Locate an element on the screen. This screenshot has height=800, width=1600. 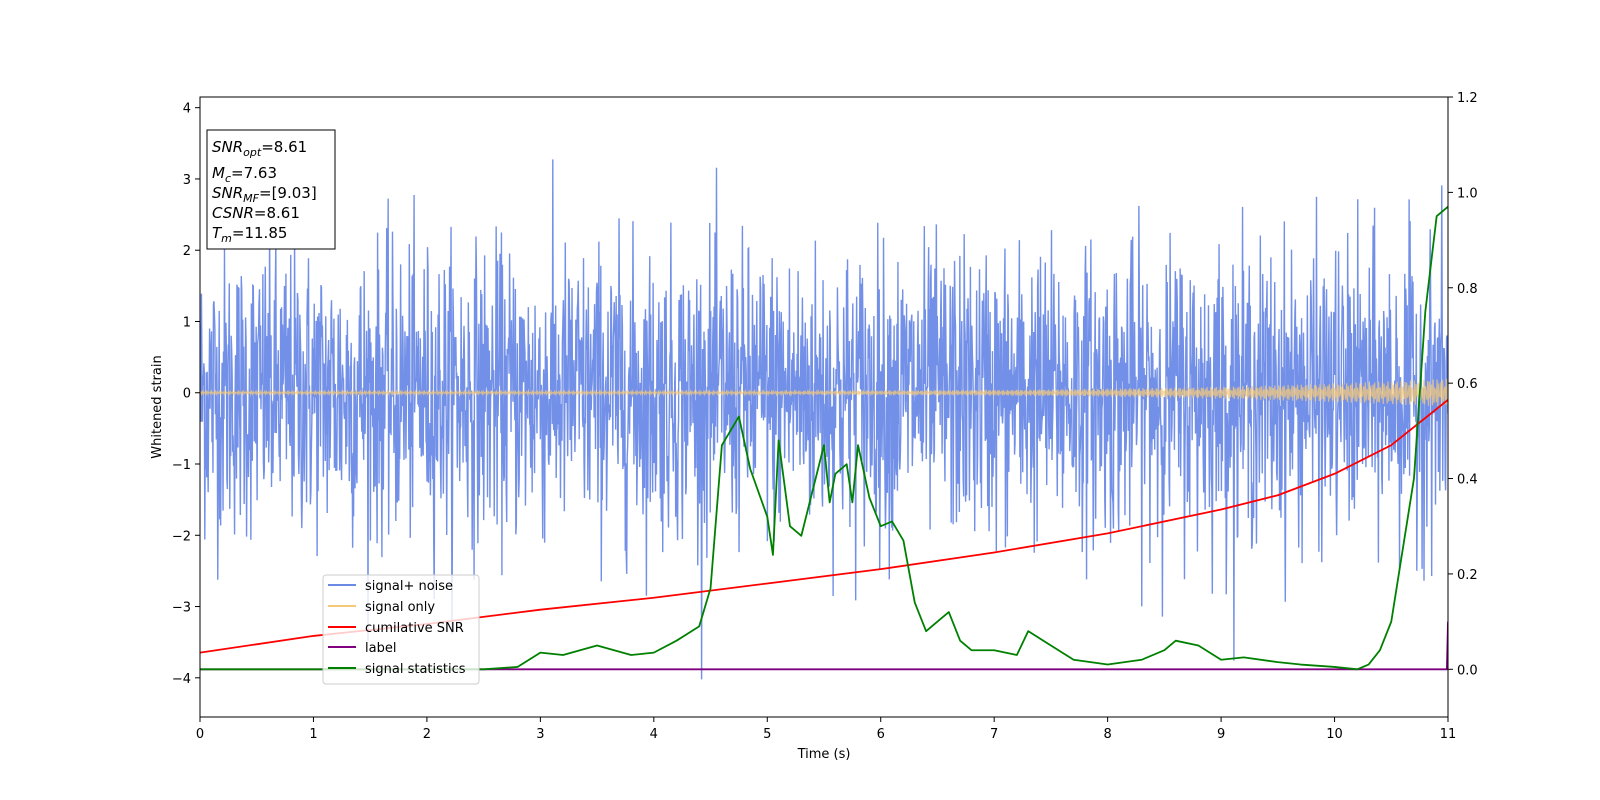
legend-item: cumilative SNR is located at coordinates (396, 628).